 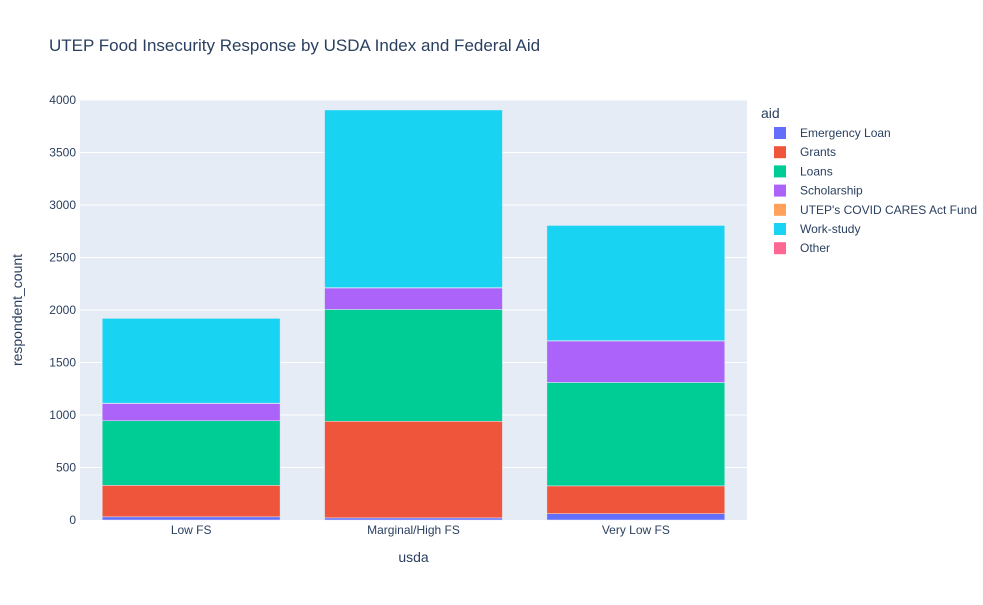 I want to click on bar-very-low-fs-scholarship, so click(x=636, y=361).